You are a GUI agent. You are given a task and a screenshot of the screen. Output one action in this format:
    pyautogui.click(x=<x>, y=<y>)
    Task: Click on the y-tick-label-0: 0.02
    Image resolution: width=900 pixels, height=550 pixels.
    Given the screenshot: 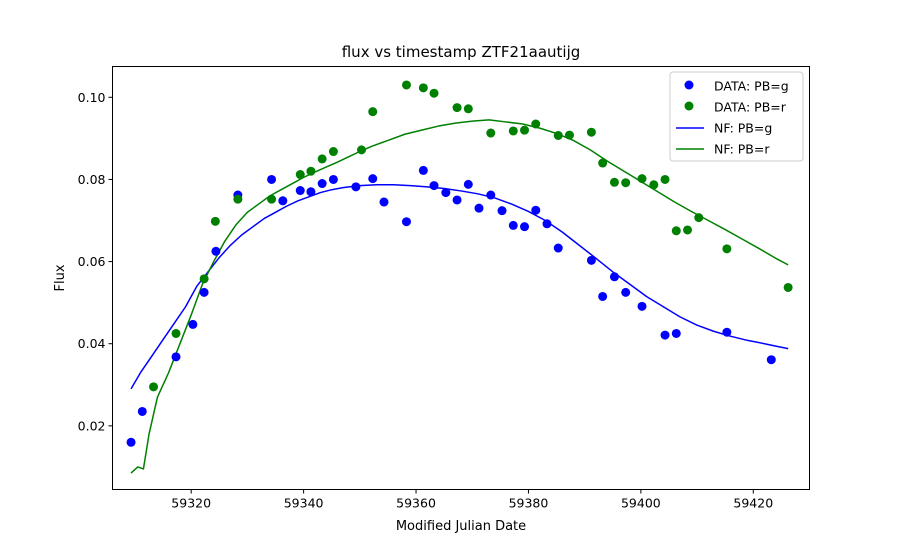 What is the action you would take?
    pyautogui.click(x=92, y=425)
    